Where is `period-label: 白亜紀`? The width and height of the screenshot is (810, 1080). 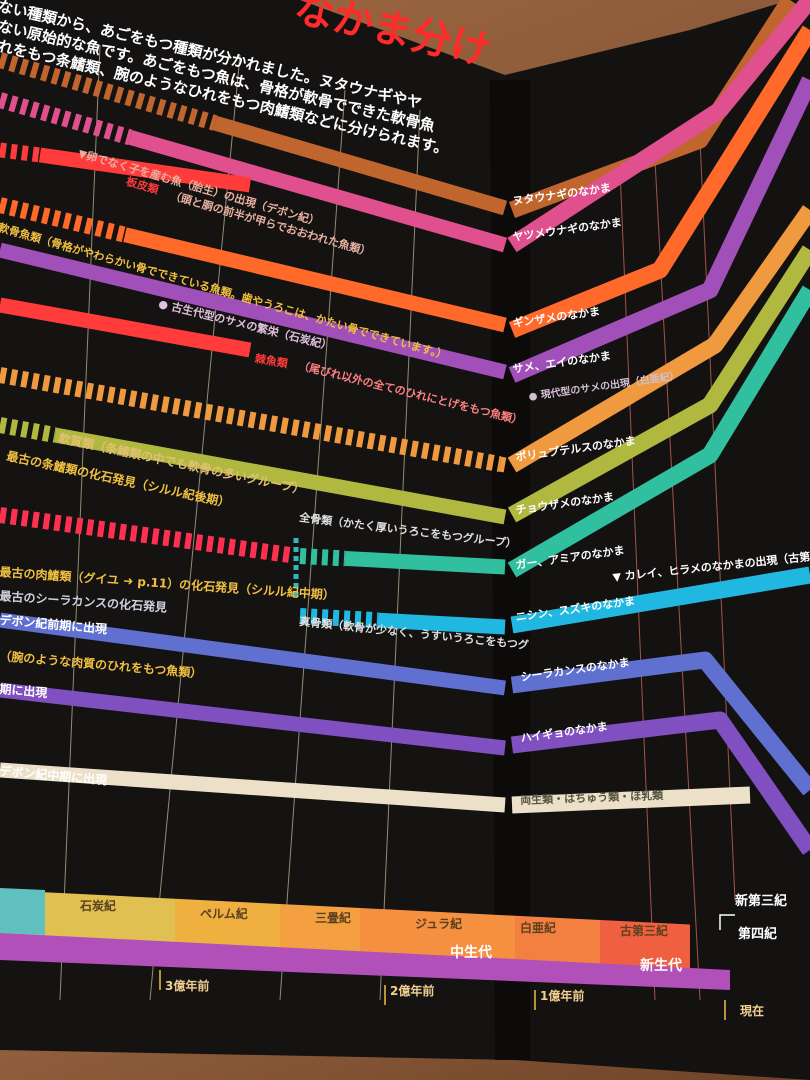
period-label: 白亜紀 is located at coordinates (538, 928).